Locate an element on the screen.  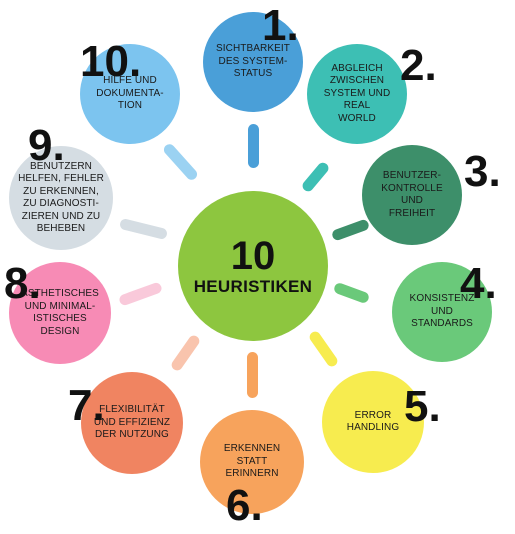
heuristic-node-3: BENUTZER- KONTROLLE UND FREIHEIT is located at coordinates (412, 195).